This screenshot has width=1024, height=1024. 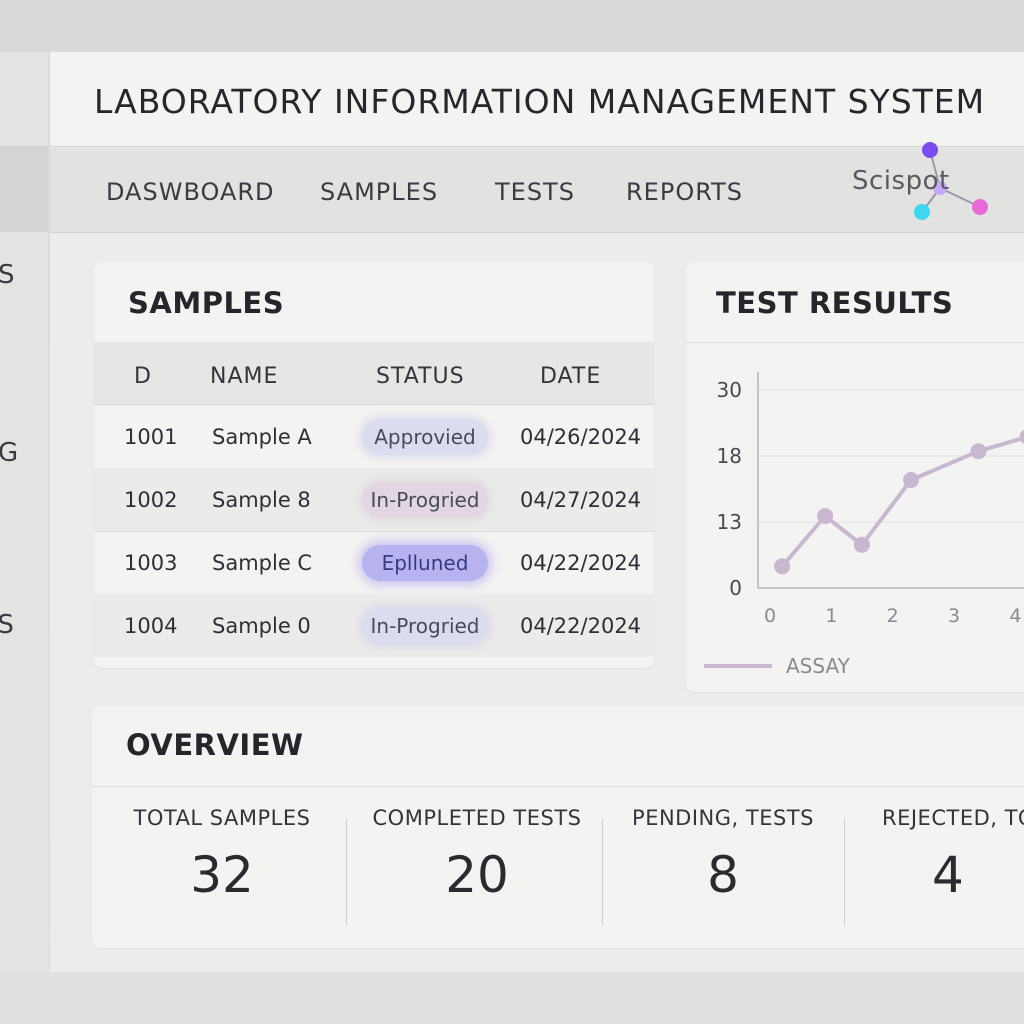 I want to click on test-results-title: TEST RESULTS, so click(x=835, y=303).